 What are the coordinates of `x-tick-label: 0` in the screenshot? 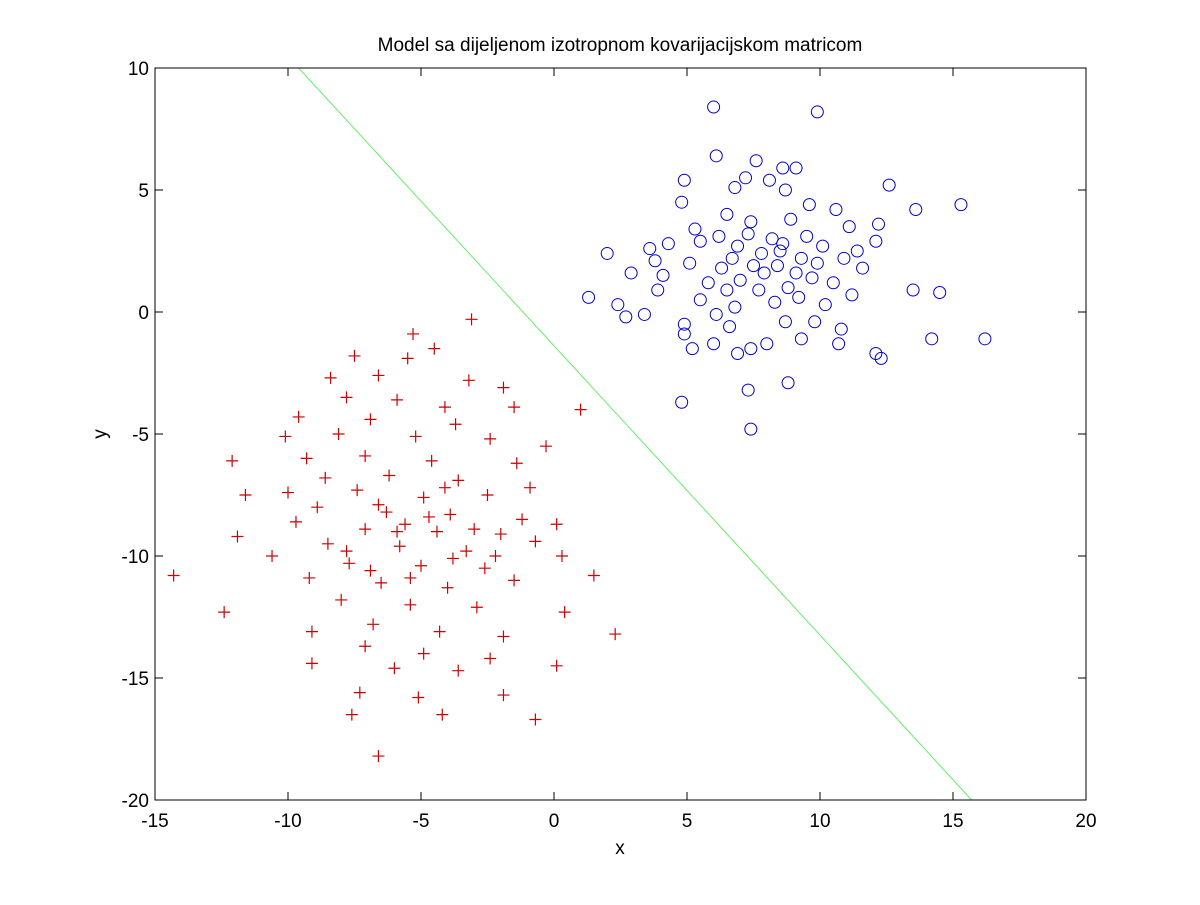 It's located at (554, 821).